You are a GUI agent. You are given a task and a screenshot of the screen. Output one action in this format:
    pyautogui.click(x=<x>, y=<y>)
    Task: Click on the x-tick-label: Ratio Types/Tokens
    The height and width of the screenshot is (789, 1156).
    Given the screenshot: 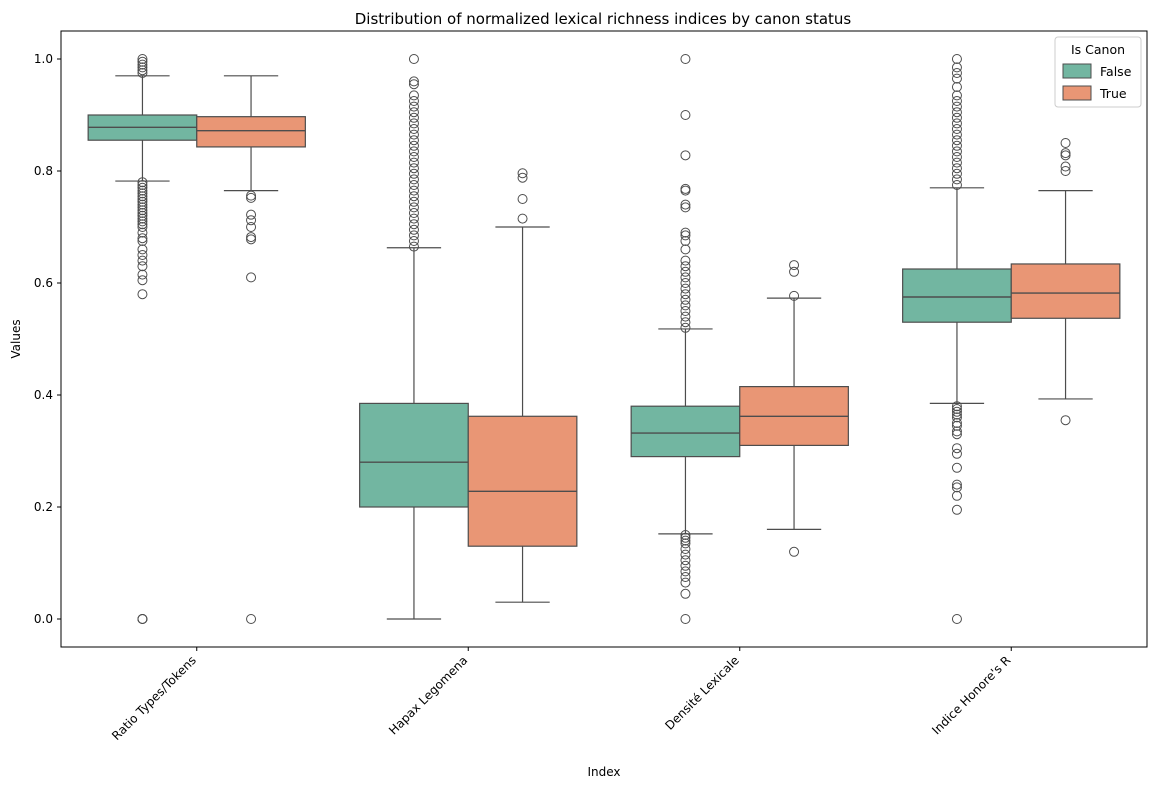 What is the action you would take?
    pyautogui.click(x=154, y=698)
    